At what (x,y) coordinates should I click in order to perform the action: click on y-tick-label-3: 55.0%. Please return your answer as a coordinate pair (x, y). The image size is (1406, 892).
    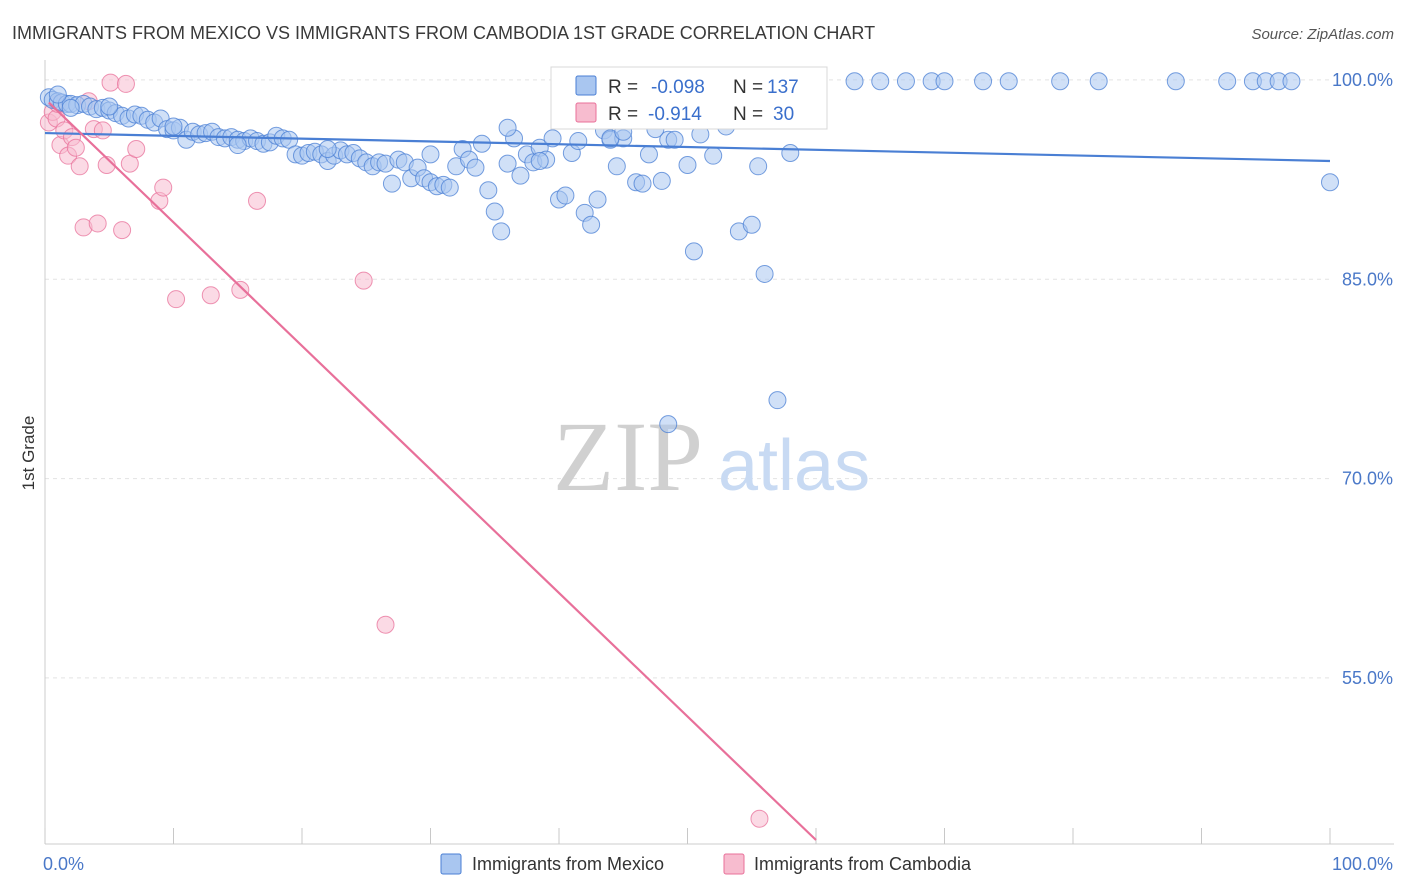
    Looking at the image, I should click on (1367, 678).